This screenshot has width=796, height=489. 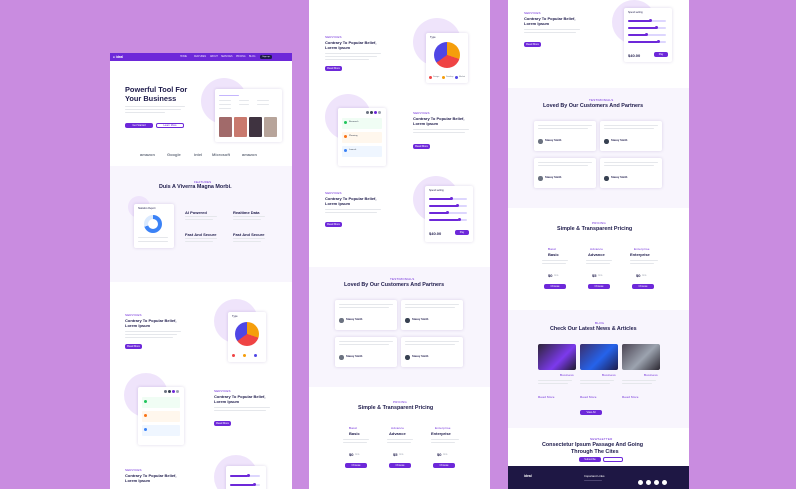 I want to click on p3-news-title: Check Our Latest News & Articles, so click(x=593, y=329).